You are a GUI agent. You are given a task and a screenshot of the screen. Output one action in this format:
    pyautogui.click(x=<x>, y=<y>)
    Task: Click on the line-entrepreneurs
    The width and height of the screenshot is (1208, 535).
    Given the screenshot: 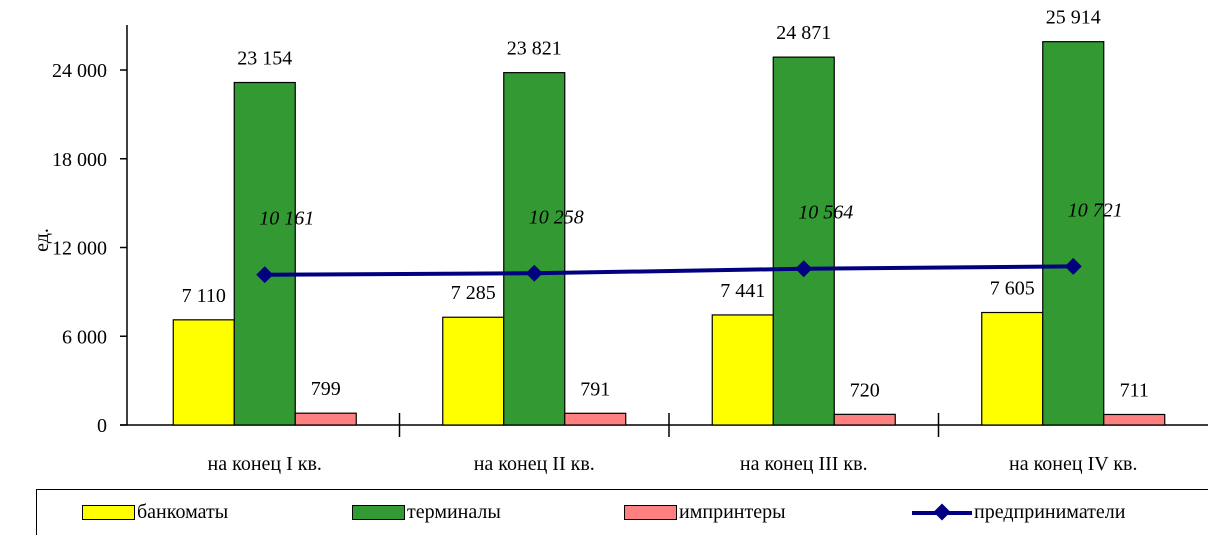 What is the action you would take?
    pyautogui.click(x=669, y=270)
    